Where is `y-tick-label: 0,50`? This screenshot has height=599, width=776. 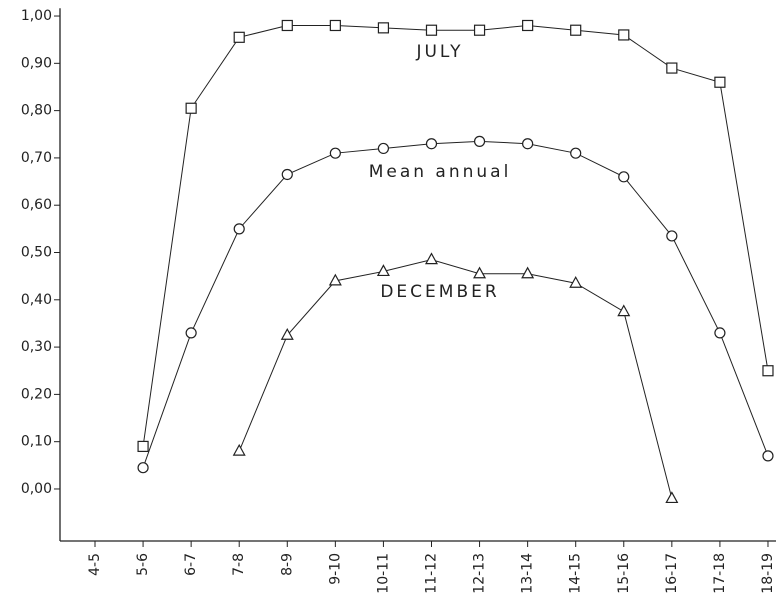
y-tick-label: 0,50 is located at coordinates (36, 253).